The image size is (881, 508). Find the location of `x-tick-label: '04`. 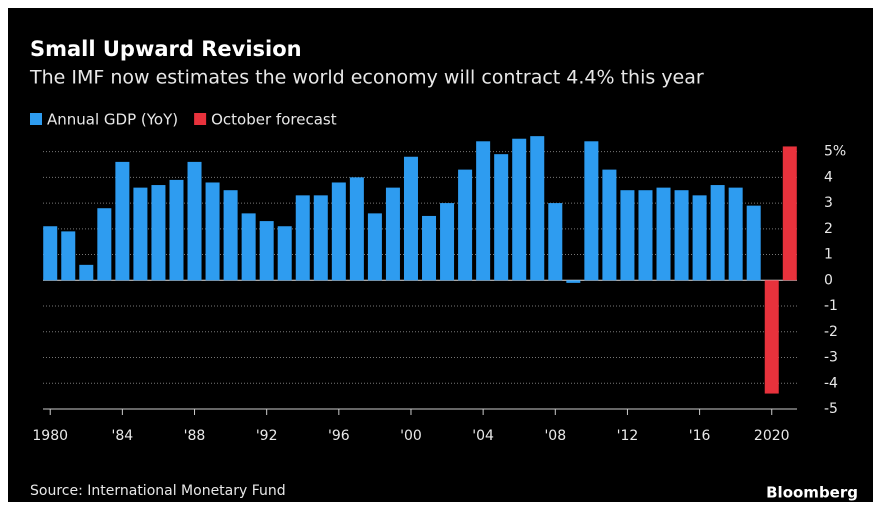

x-tick-label: '04 is located at coordinates (483, 436).